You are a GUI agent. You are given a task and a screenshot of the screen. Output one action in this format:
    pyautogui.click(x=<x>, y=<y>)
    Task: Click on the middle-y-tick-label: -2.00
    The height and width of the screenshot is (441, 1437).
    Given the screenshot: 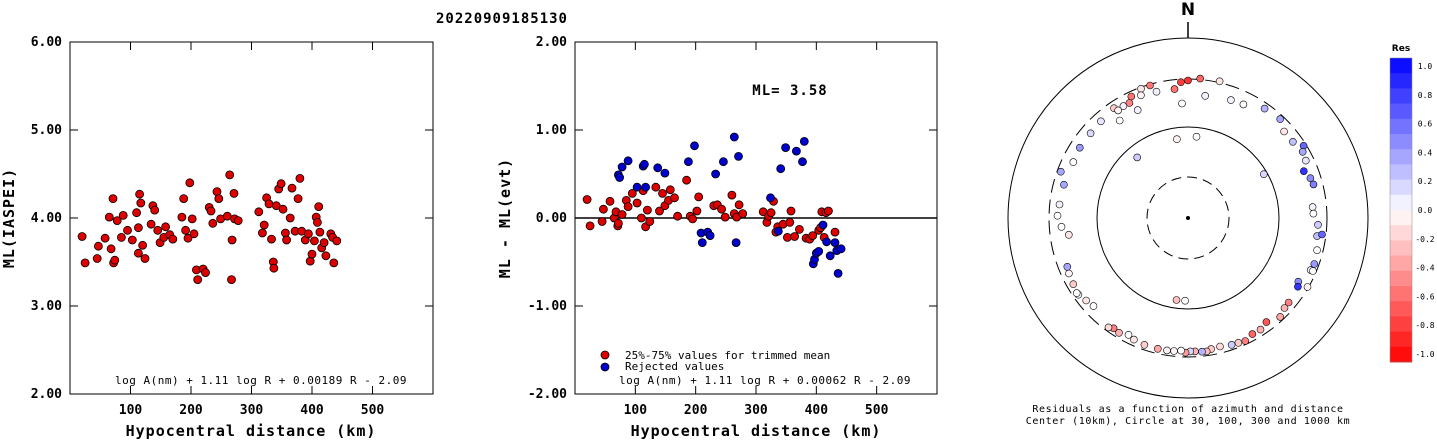 What is the action you would take?
    pyautogui.click(x=547, y=394)
    